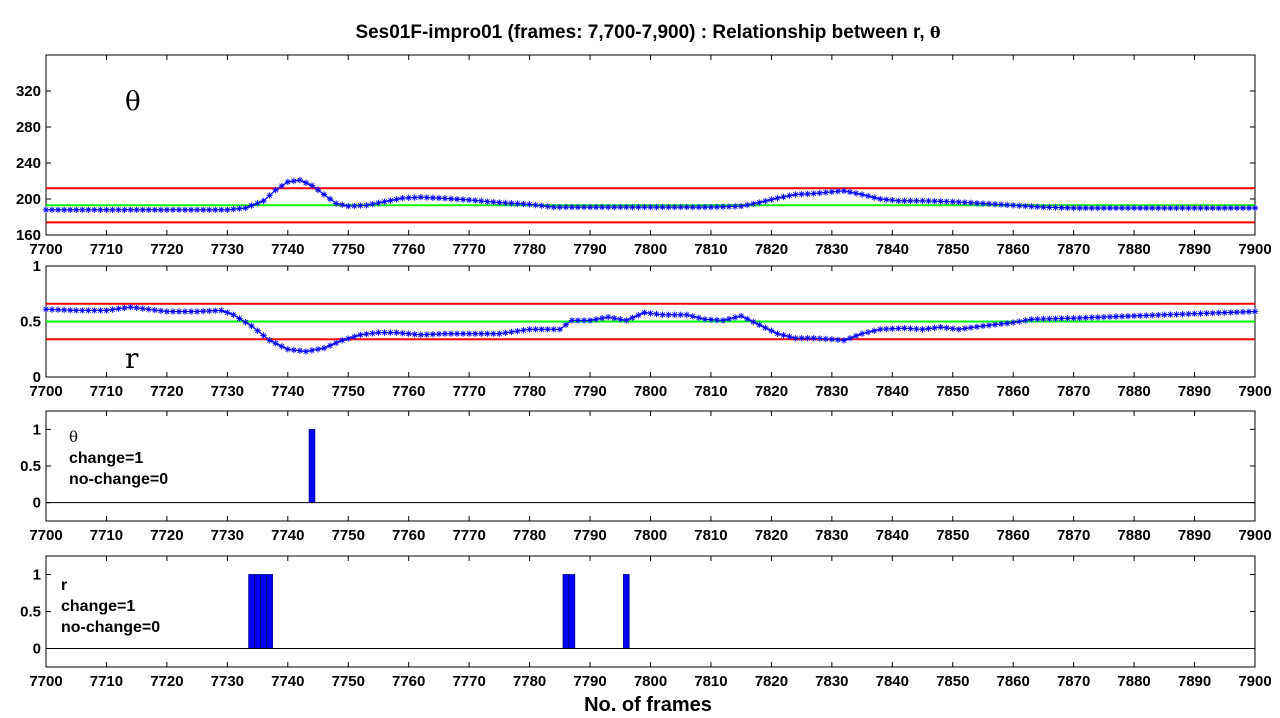  Describe the element at coordinates (37, 575) in the screenshot. I see `y-tick-label: 1` at that location.